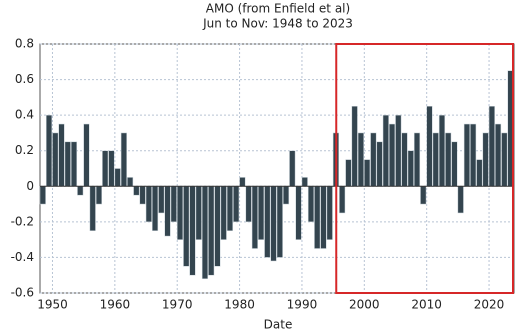 This screenshot has width=516, height=336. I want to click on y-tick-label: 0.2, so click(24, 150).